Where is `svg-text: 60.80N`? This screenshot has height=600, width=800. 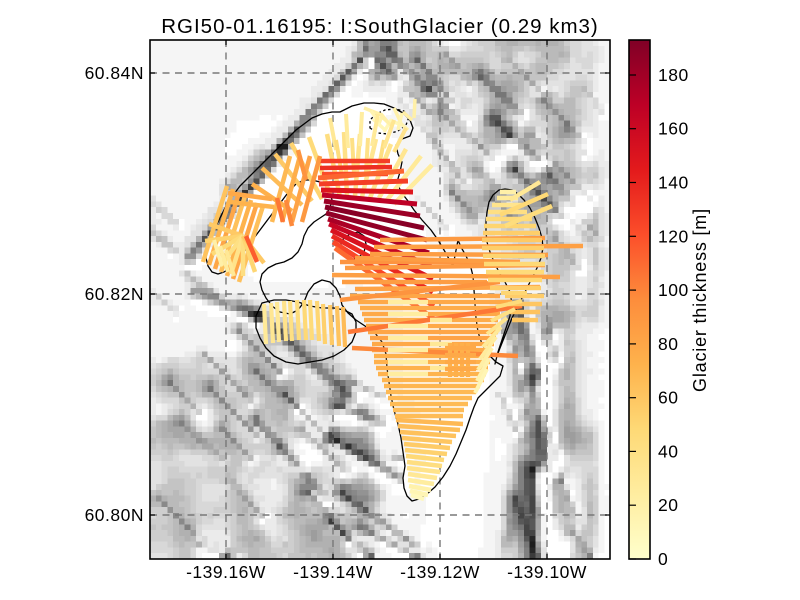 svg-text: 60.80N is located at coordinates (114, 515).